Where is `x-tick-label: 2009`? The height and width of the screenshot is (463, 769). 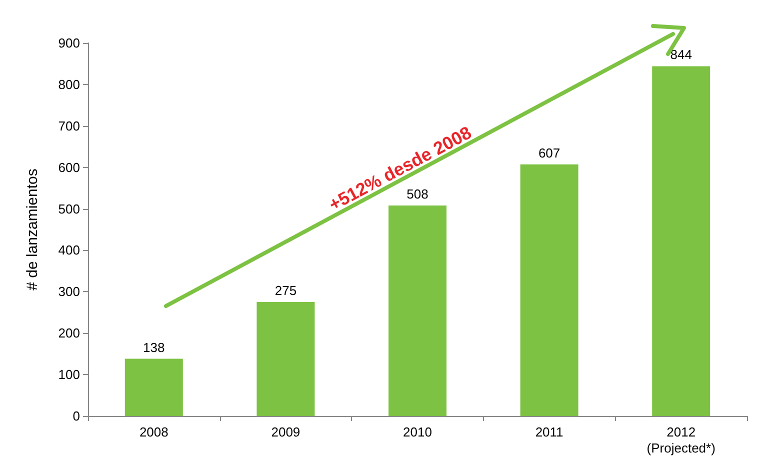 x-tick-label: 2009 is located at coordinates (285, 432).